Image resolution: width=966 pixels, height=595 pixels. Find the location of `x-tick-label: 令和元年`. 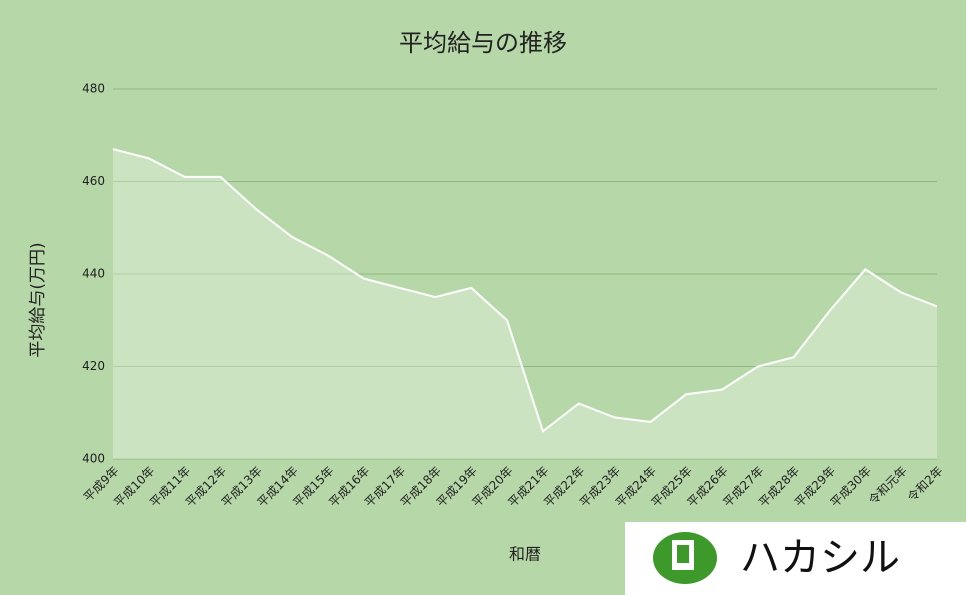

x-tick-label: 令和元年 is located at coordinates (887, 485).